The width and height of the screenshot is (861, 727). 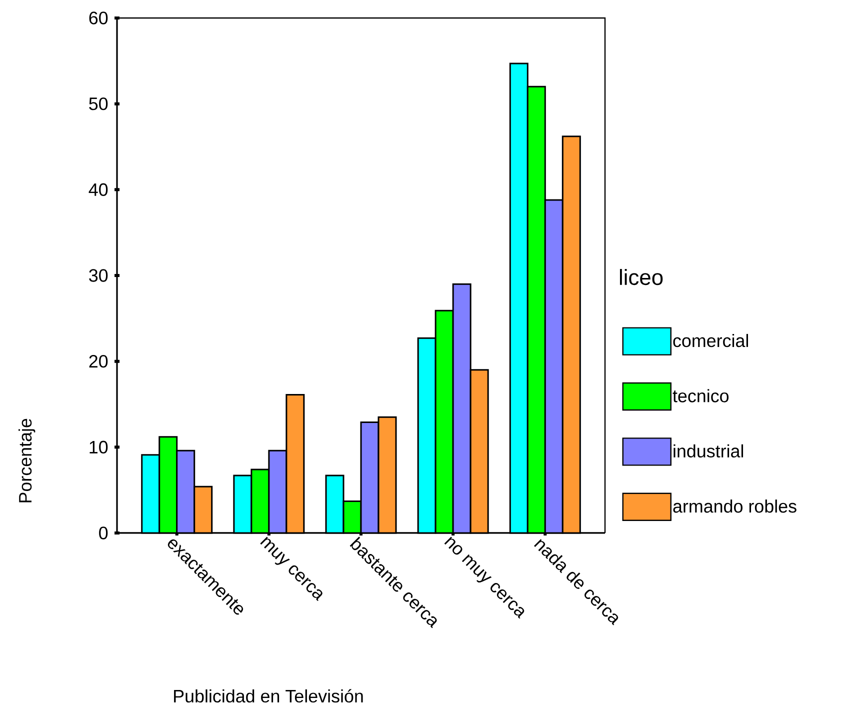 I want to click on y-tick-label: 10, so click(x=99, y=447).